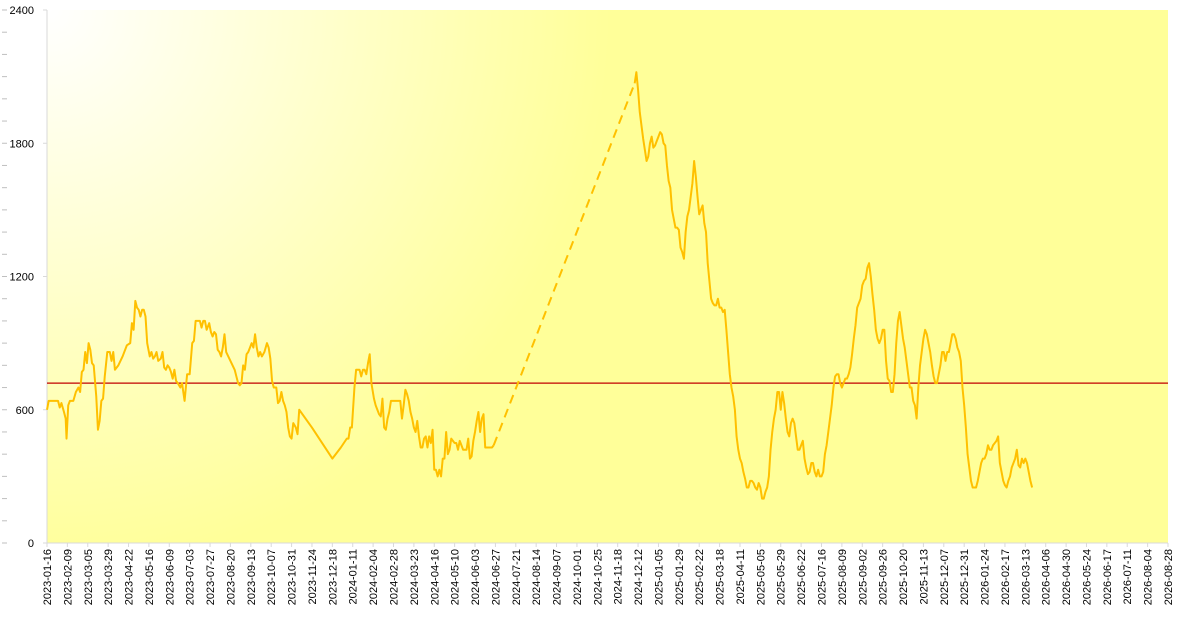 The height and width of the screenshot is (641, 1178). What do you see at coordinates (456, 577) in the screenshot?
I see `x-tick-label: 2024-05-10` at bounding box center [456, 577].